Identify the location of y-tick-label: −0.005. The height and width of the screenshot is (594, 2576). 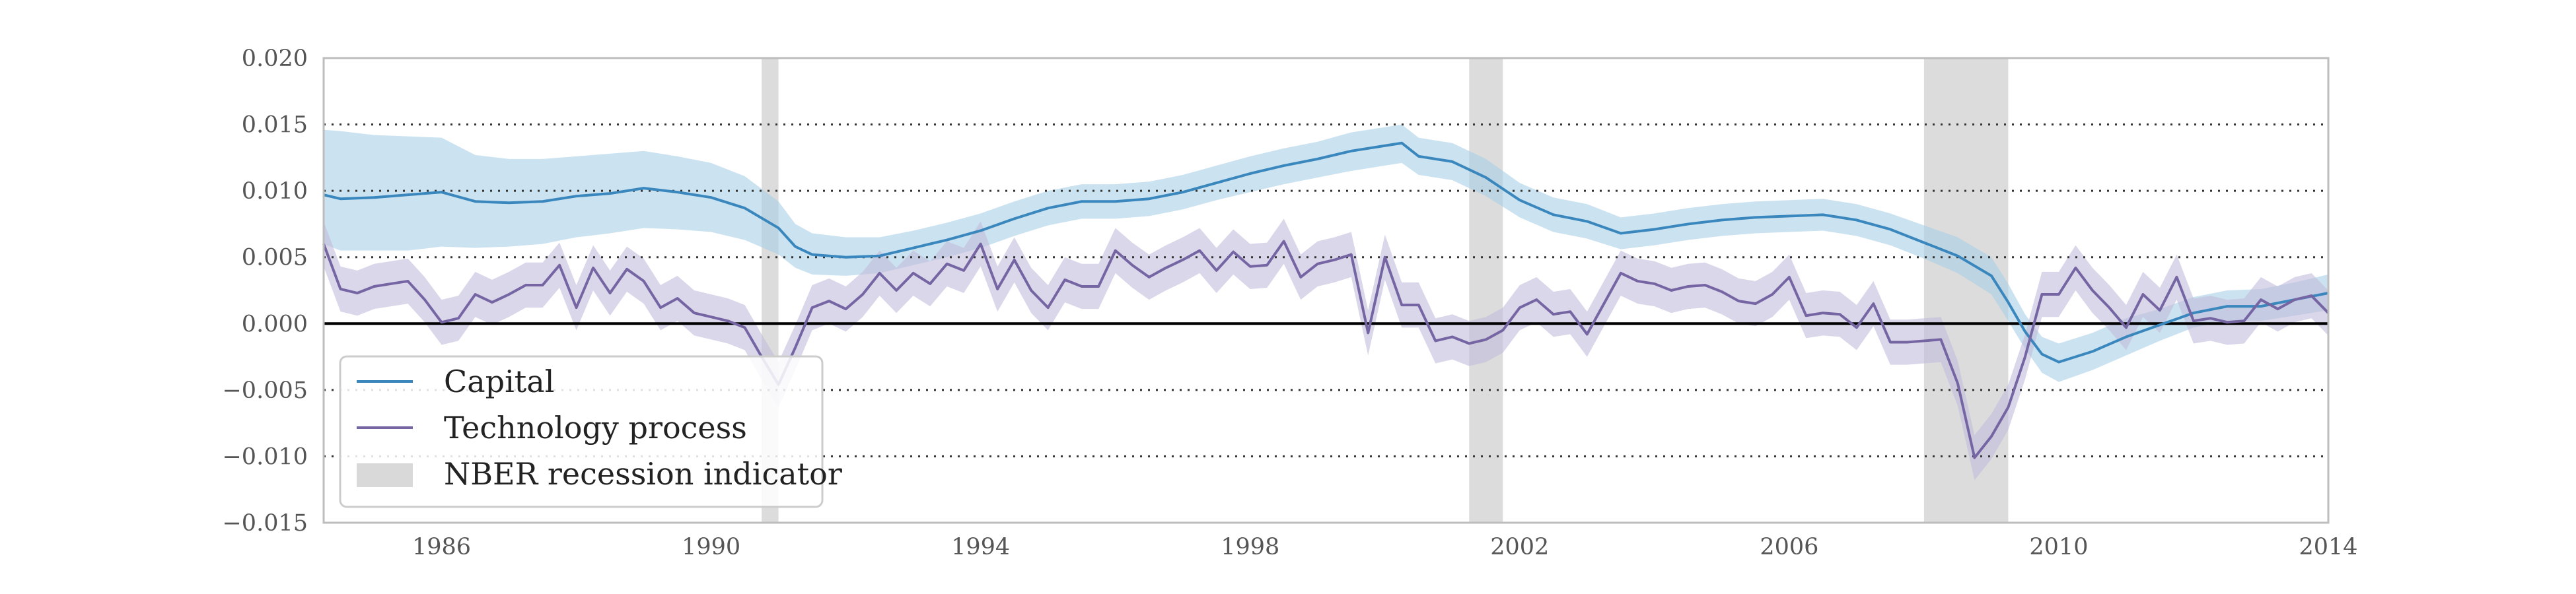
(265, 391).